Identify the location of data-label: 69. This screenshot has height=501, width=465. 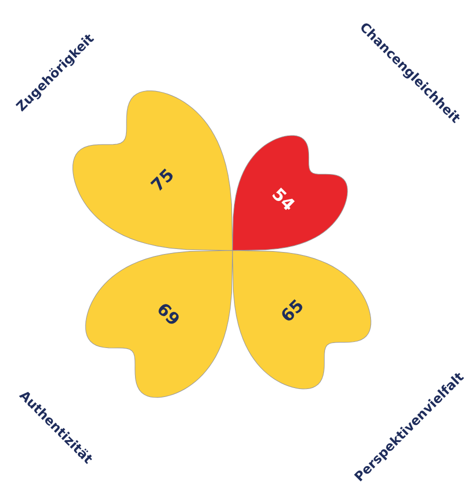
(168, 314).